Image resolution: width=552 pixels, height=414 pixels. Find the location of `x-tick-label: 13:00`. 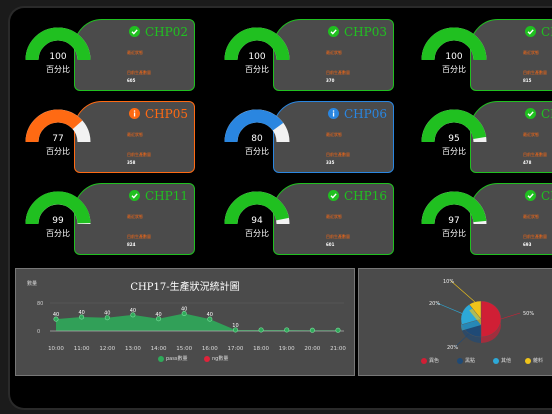

x-tick-label: 13:00 is located at coordinates (133, 349).